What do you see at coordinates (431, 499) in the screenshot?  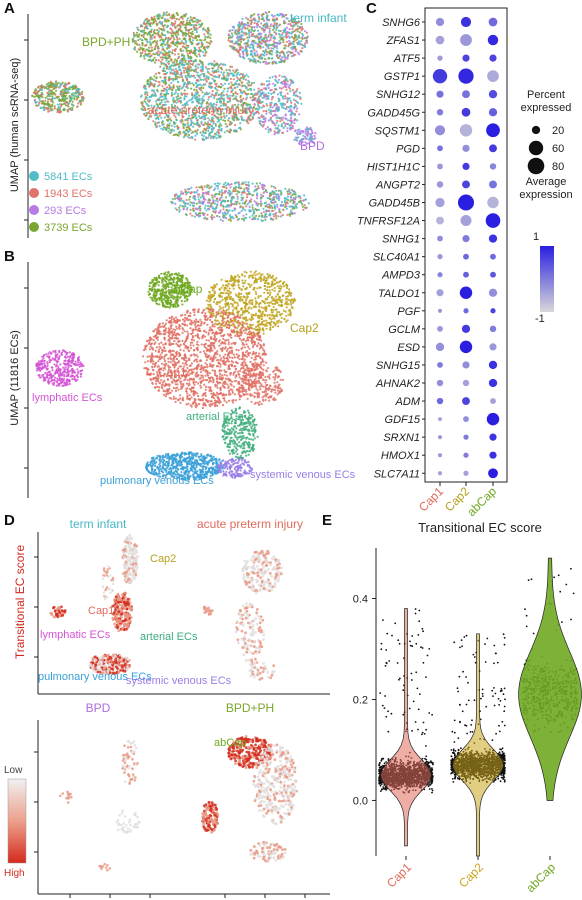 I see `group-label: Cap1` at bounding box center [431, 499].